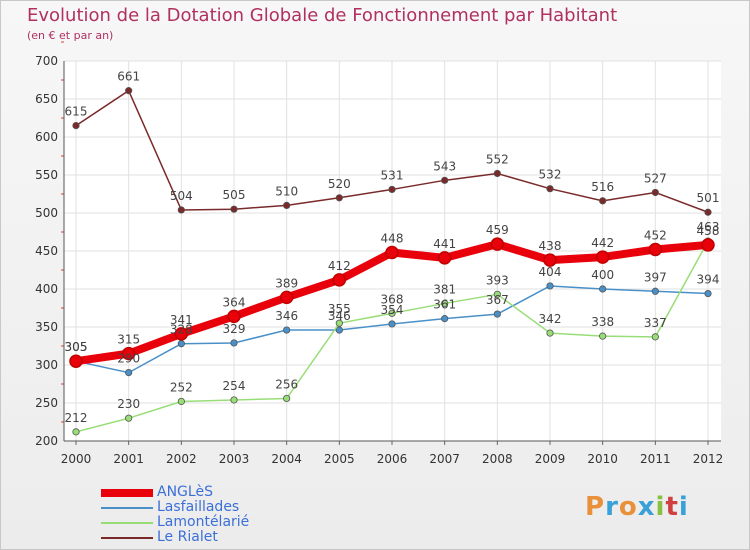 This screenshot has width=750, height=550. Describe the element at coordinates (339, 309) in the screenshot. I see `data-label-lamont-lari-: 355` at that location.